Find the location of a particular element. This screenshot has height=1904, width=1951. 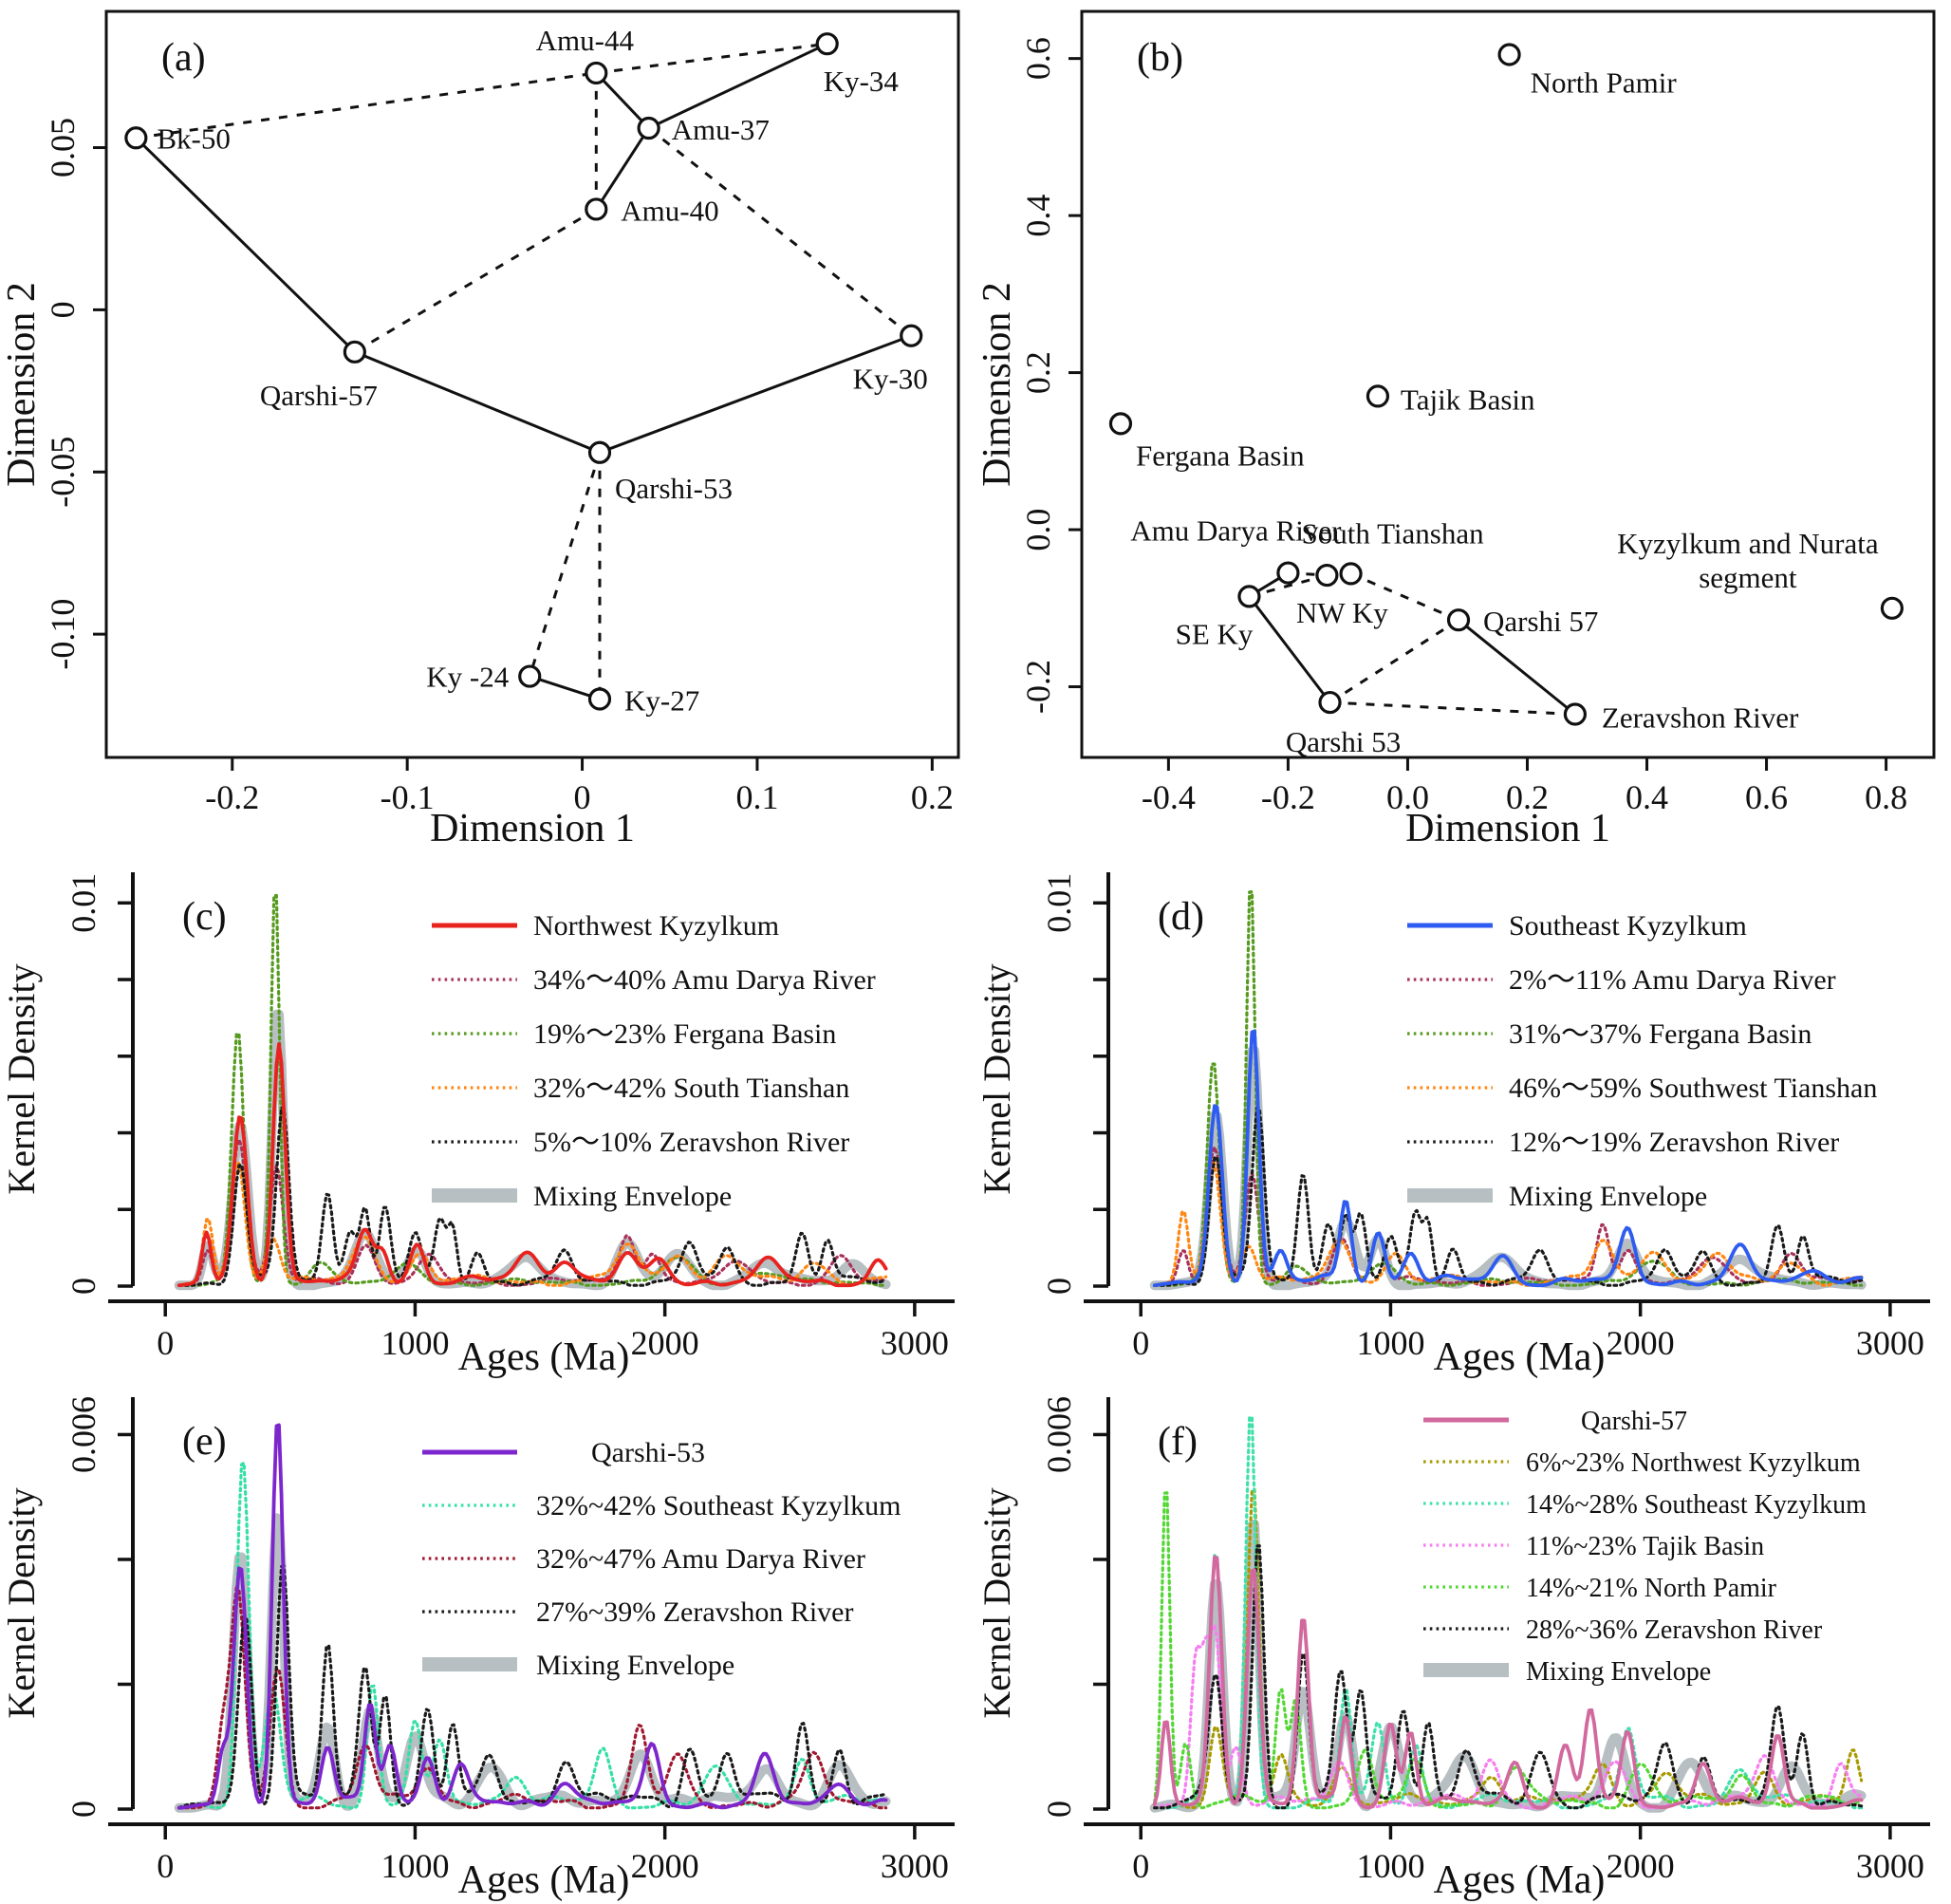

y-tick-label: 0.6 is located at coordinates (1038, 59).